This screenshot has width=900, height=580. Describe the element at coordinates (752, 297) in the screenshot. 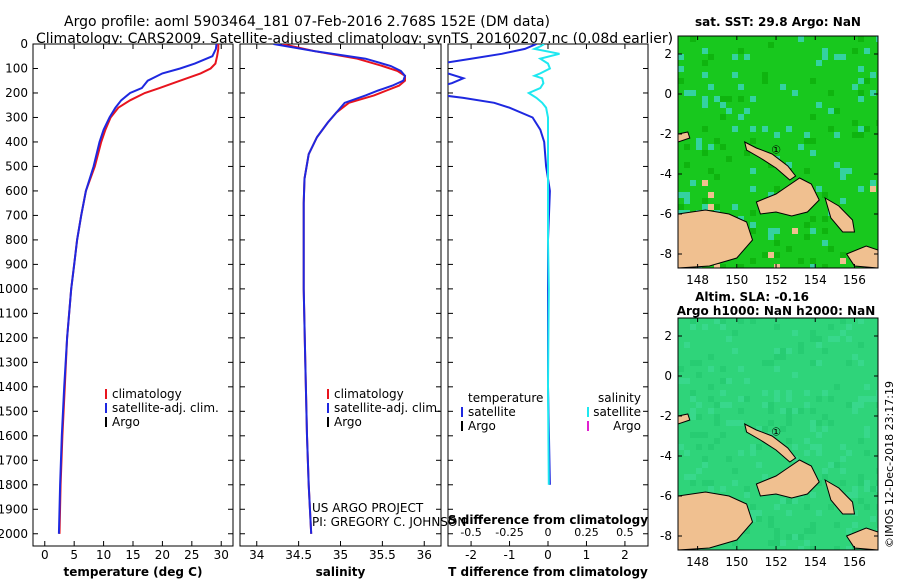

I see `sla-map-title: Altim. SLA: -0.16` at that location.